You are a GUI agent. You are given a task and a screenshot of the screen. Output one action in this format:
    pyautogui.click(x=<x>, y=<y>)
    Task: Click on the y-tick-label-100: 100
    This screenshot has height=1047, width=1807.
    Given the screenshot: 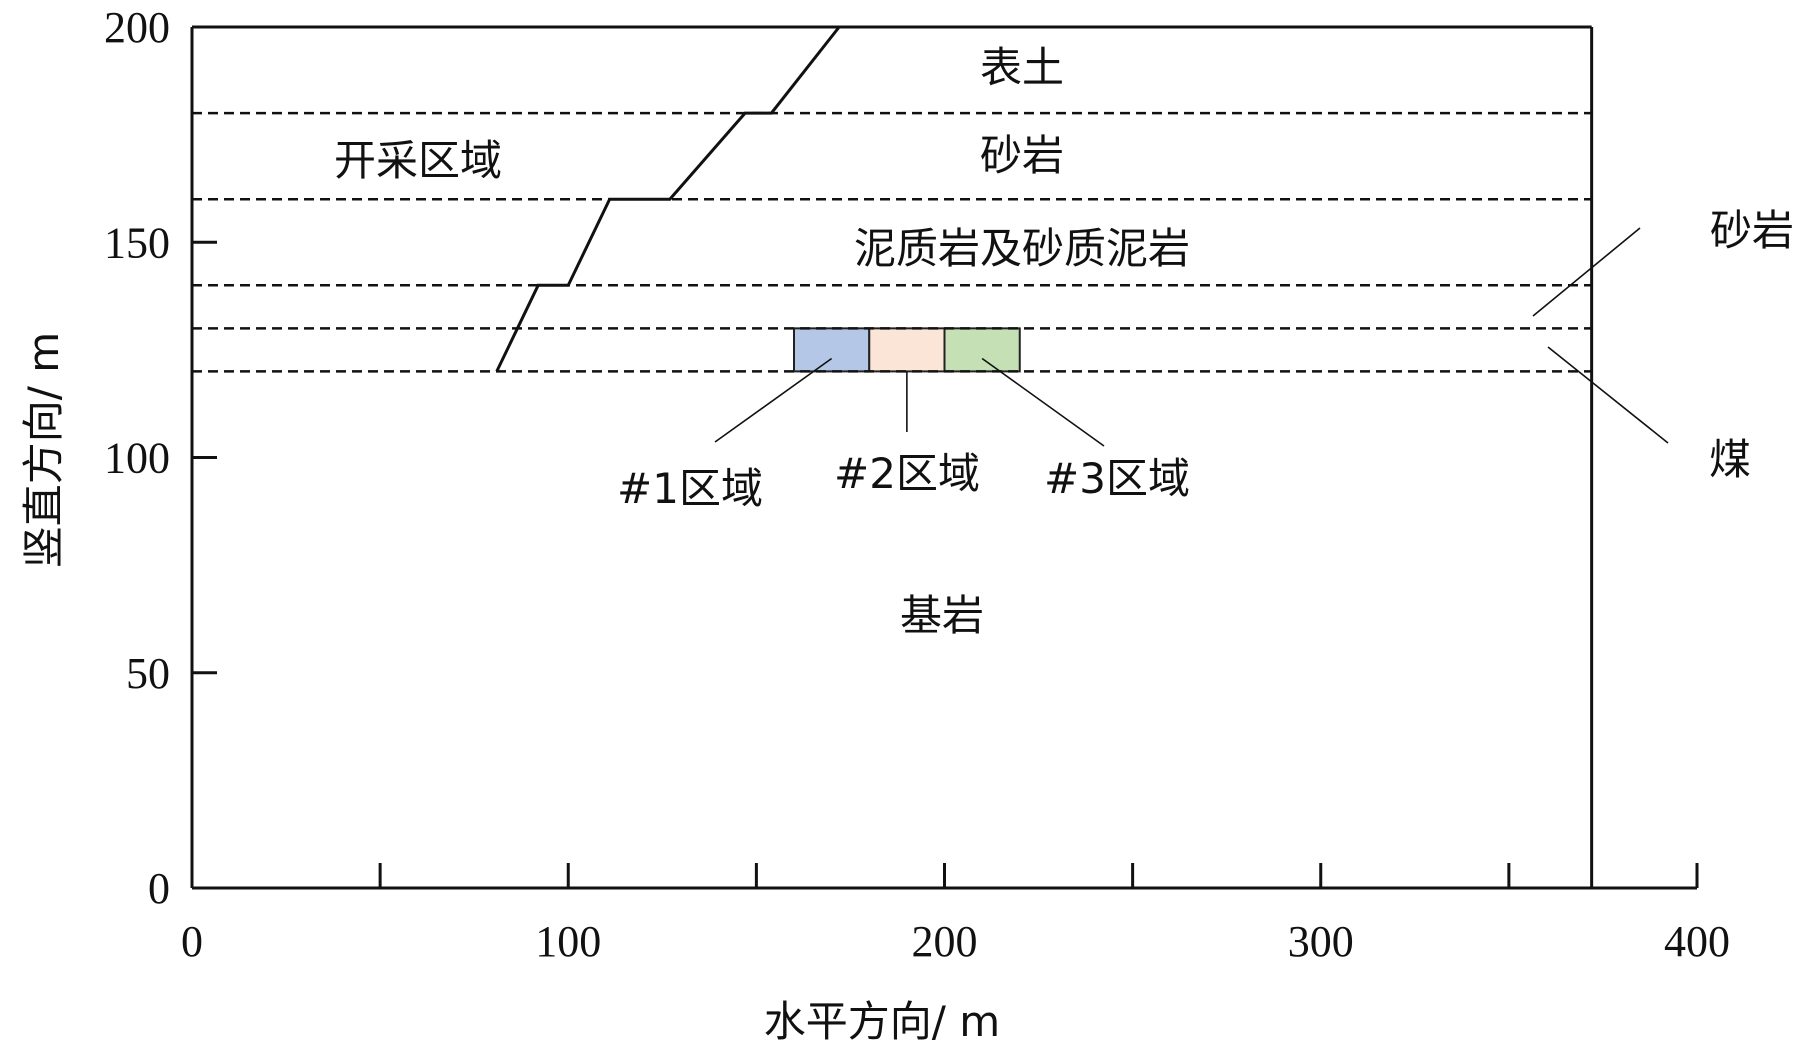 What is the action you would take?
    pyautogui.click(x=137, y=458)
    